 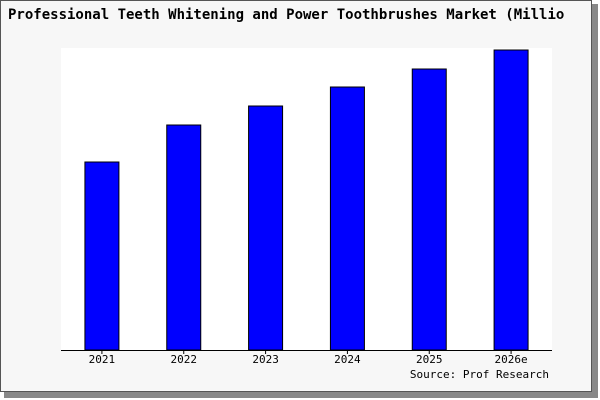 What do you see at coordinates (347, 359) in the screenshot?
I see `x-tick-label: 2024` at bounding box center [347, 359].